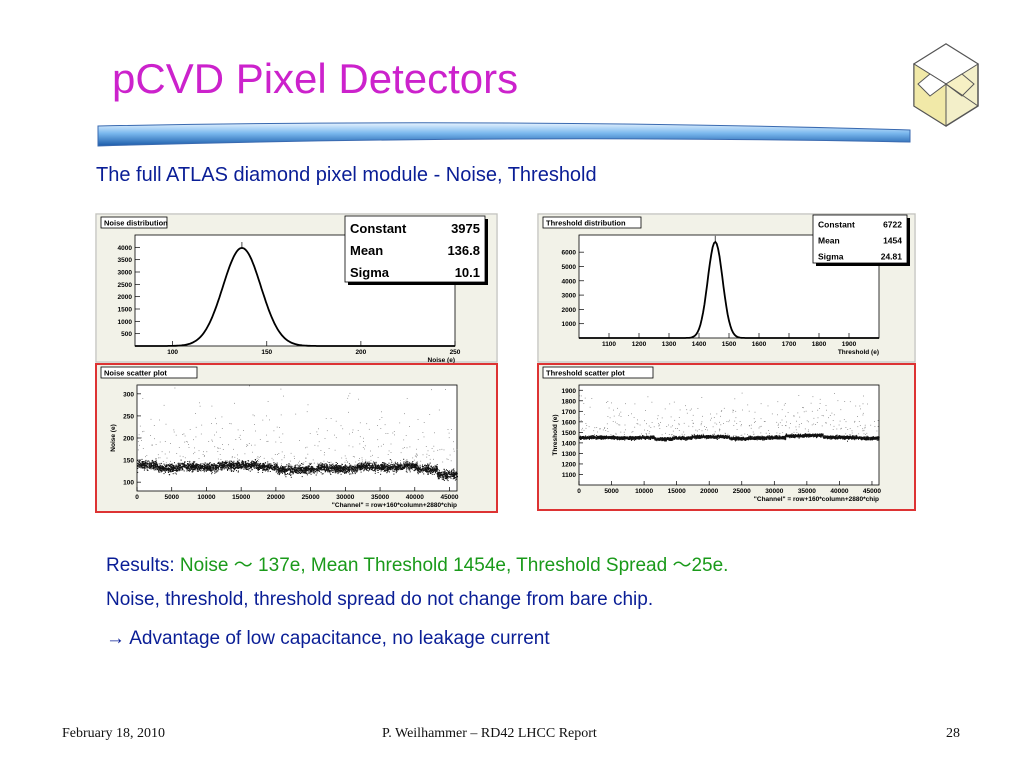  I want to click on x-tick-label: 1700, so click(789, 344).